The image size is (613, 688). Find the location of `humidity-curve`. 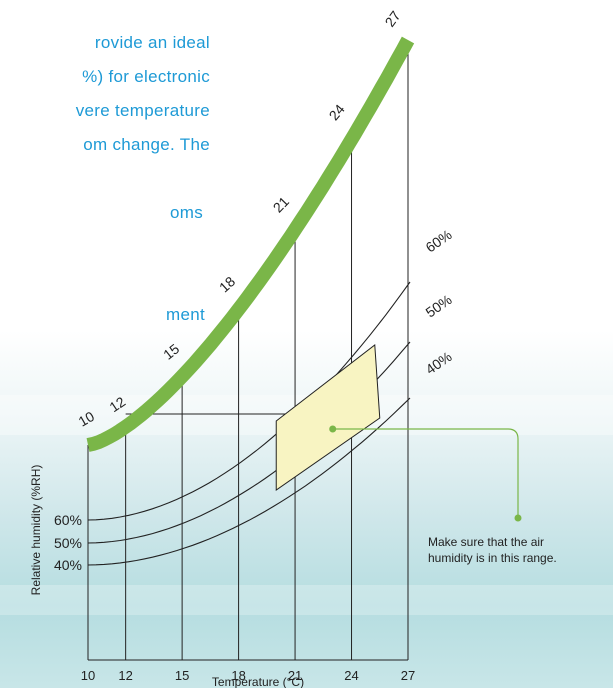

humidity-curve is located at coordinates (249, 481).